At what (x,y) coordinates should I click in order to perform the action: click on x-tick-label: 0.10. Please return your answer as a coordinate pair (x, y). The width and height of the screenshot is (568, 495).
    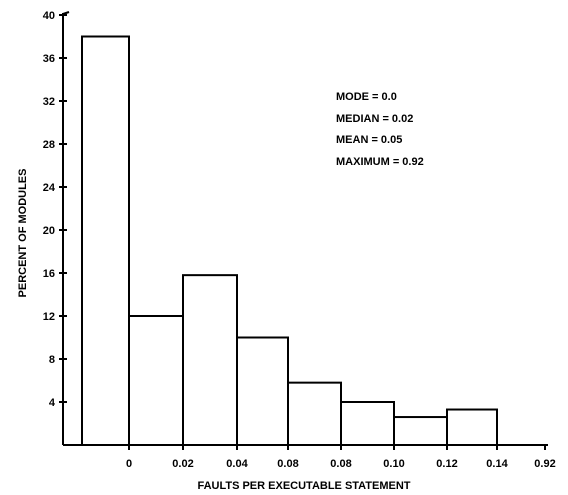
    Looking at the image, I should click on (393, 464).